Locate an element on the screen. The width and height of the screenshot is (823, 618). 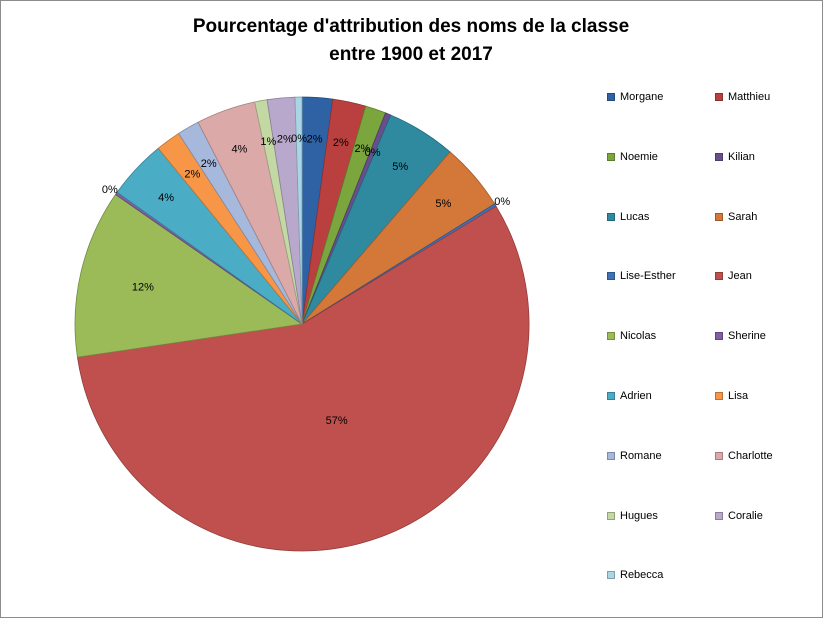
legend-label: Adrien is located at coordinates (636, 396).